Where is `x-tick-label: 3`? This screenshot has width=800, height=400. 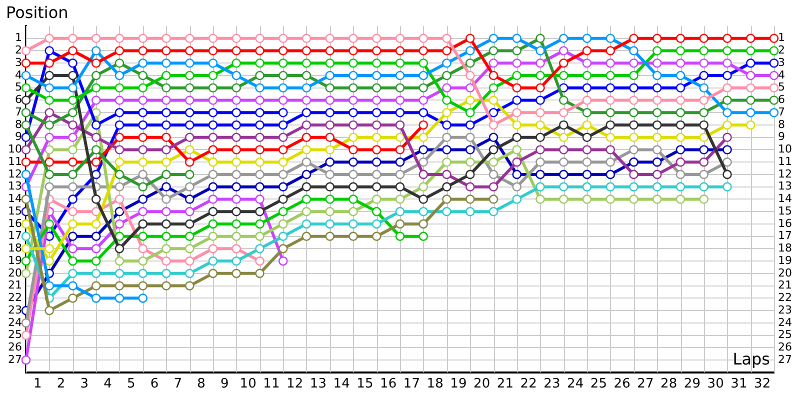 x-tick-label: 3 is located at coordinates (84, 384).